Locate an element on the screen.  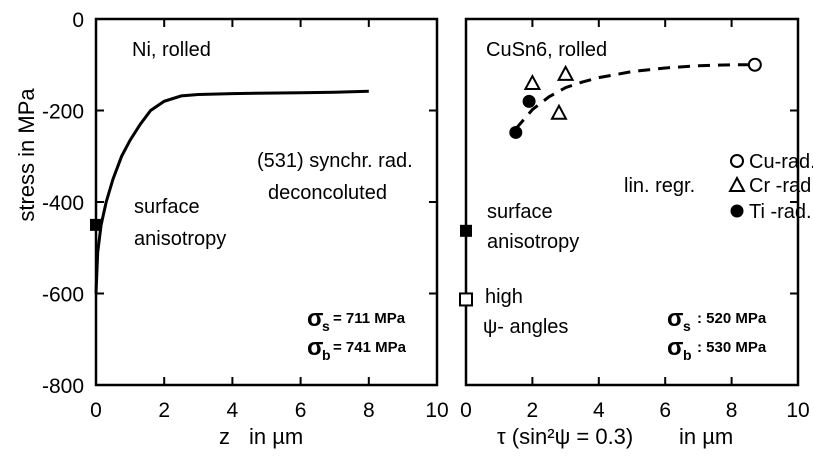
legend-label: Ti -rad. is located at coordinates (780, 212).